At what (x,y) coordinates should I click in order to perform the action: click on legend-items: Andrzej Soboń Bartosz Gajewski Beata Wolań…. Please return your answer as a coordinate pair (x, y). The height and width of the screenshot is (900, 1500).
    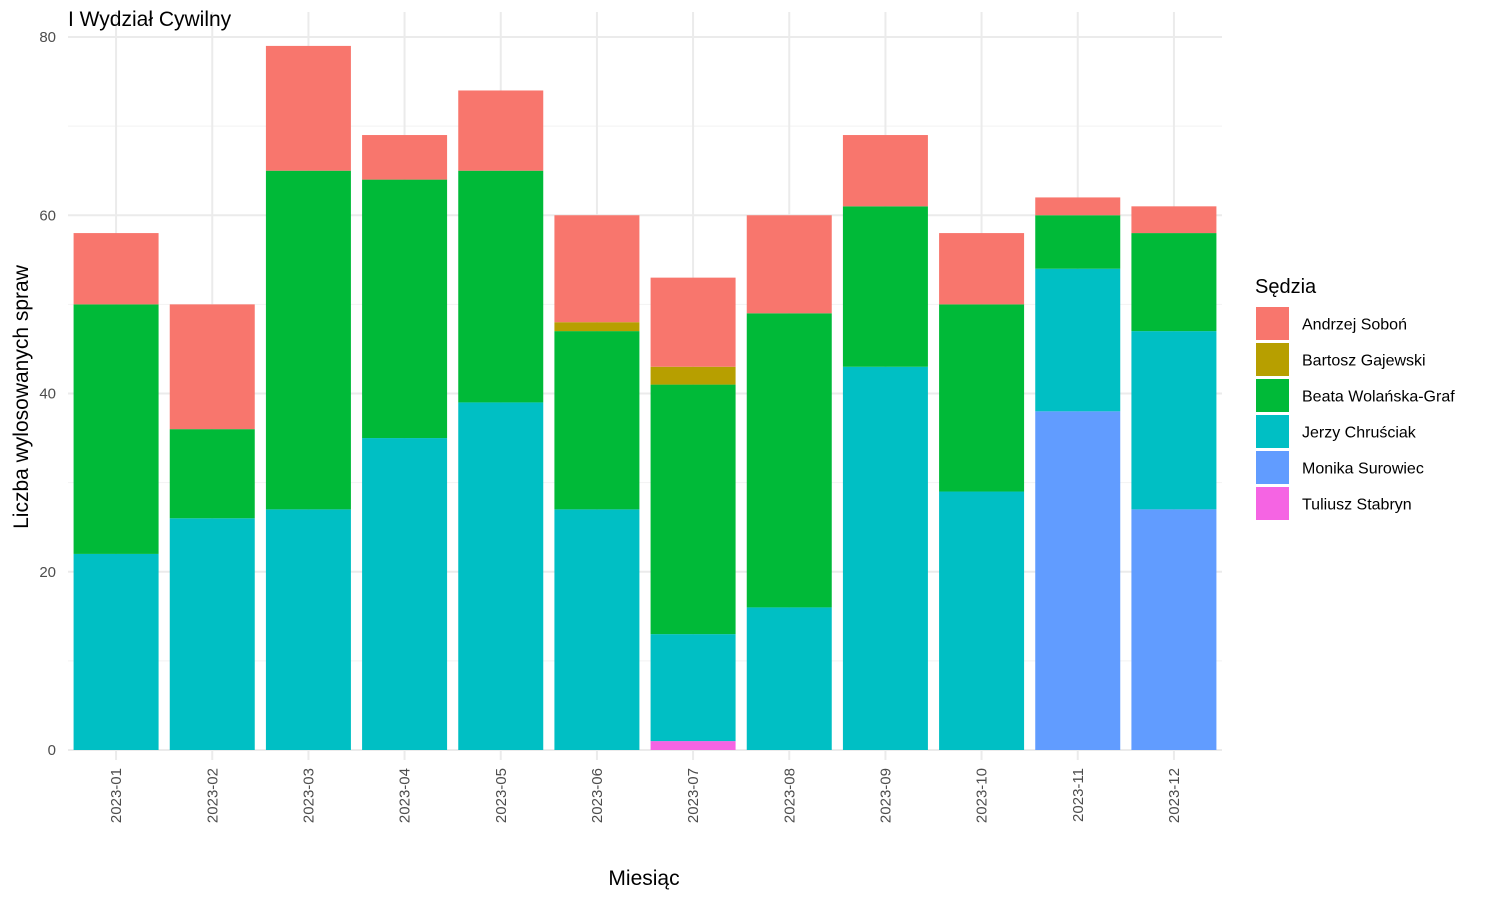
    Looking at the image, I should click on (1355, 413).